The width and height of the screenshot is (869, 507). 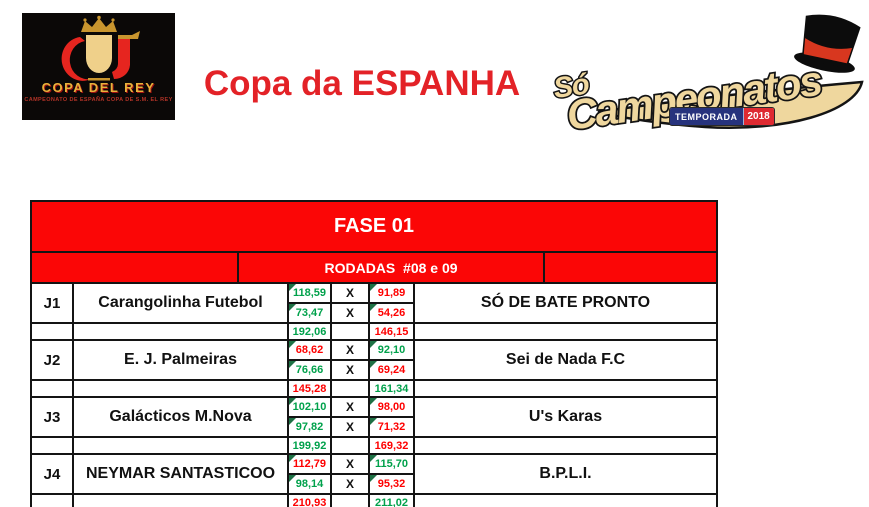 I want to click on home-team: Carangolinha Futebol, so click(x=180, y=303).